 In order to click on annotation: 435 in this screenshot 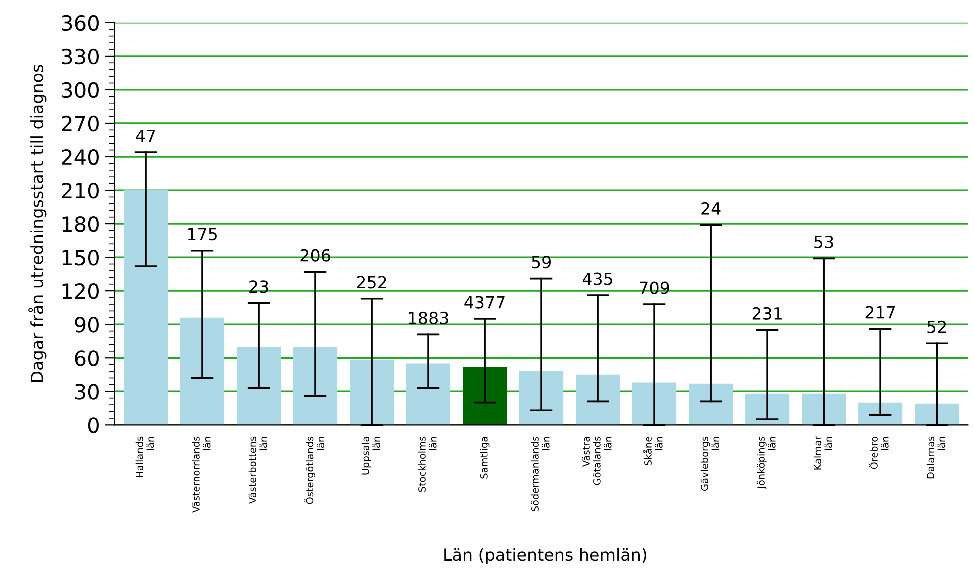, I will do `click(597, 279)`.